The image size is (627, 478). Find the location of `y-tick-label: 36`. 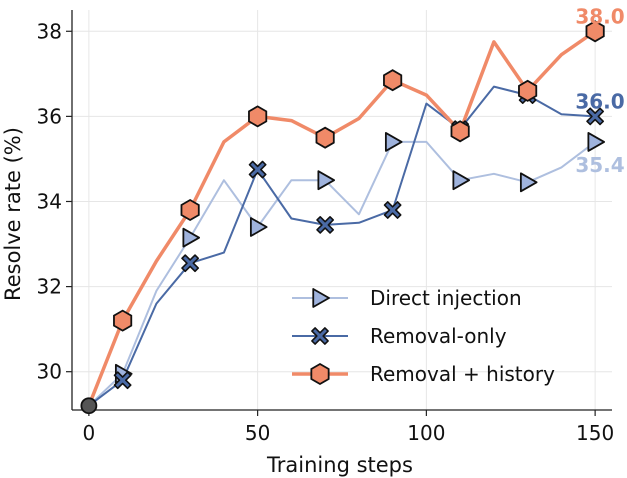

y-tick-label: 36 is located at coordinates (49, 116).